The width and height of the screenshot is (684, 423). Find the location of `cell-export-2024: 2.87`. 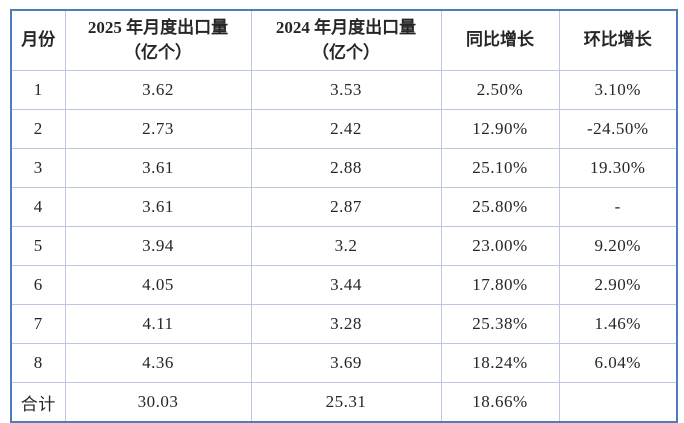

cell-export-2024: 2.87 is located at coordinates (346, 207).